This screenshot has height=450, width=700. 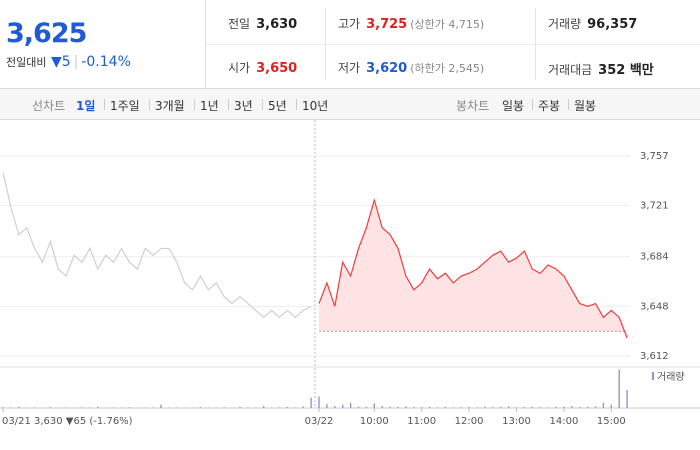 I want to click on y-tick-label: 3,648, so click(x=654, y=306).